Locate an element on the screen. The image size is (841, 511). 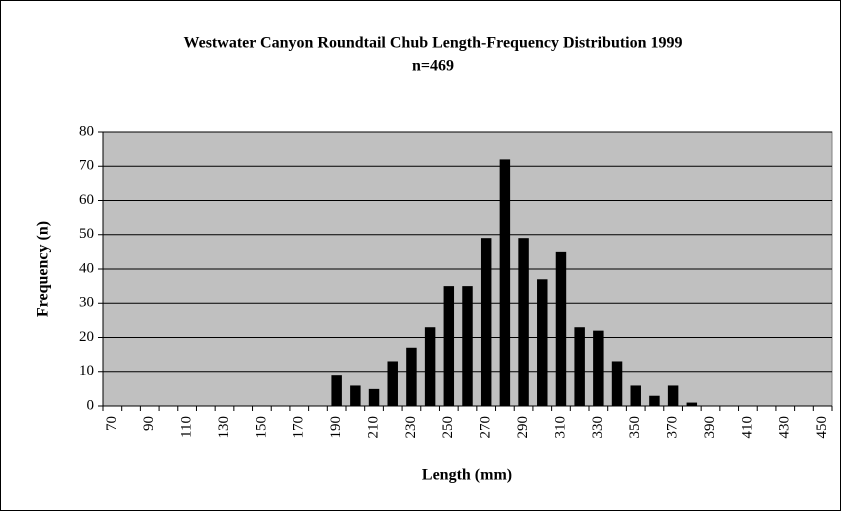
y-tick-label: 40 is located at coordinates (86, 268).